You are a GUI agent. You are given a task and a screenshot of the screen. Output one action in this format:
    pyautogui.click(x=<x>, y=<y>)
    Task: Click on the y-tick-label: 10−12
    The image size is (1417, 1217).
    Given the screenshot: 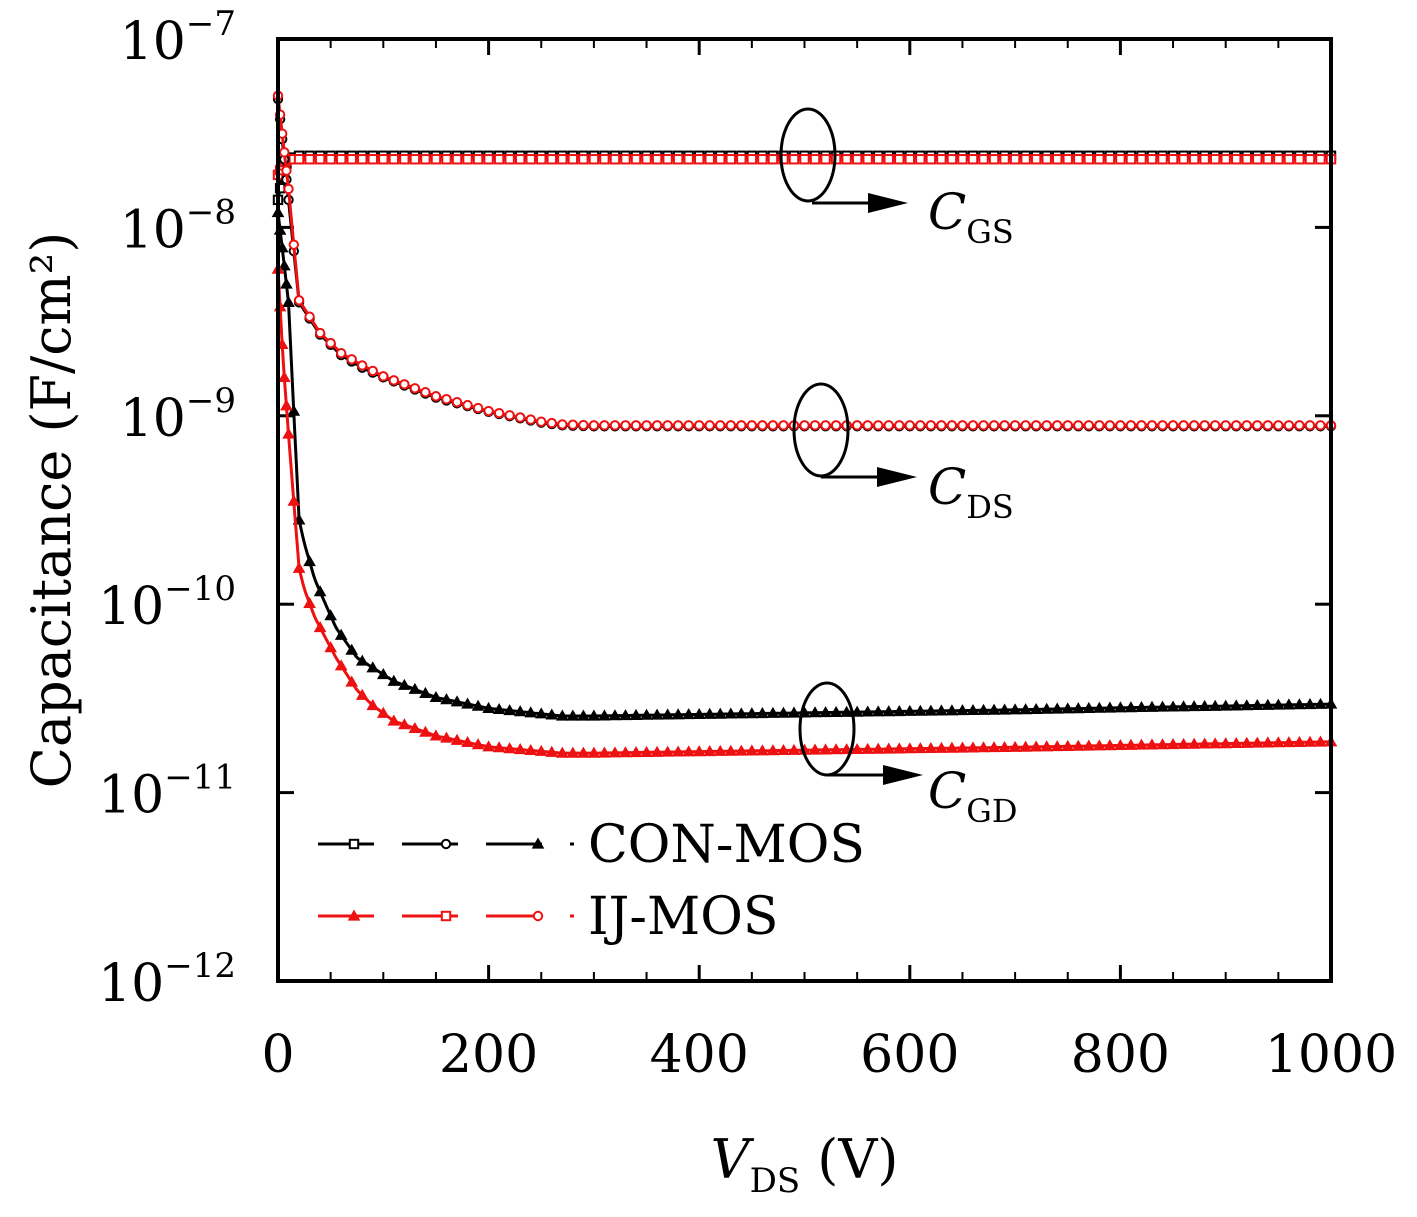 What is the action you would take?
    pyautogui.click(x=167, y=980)
    